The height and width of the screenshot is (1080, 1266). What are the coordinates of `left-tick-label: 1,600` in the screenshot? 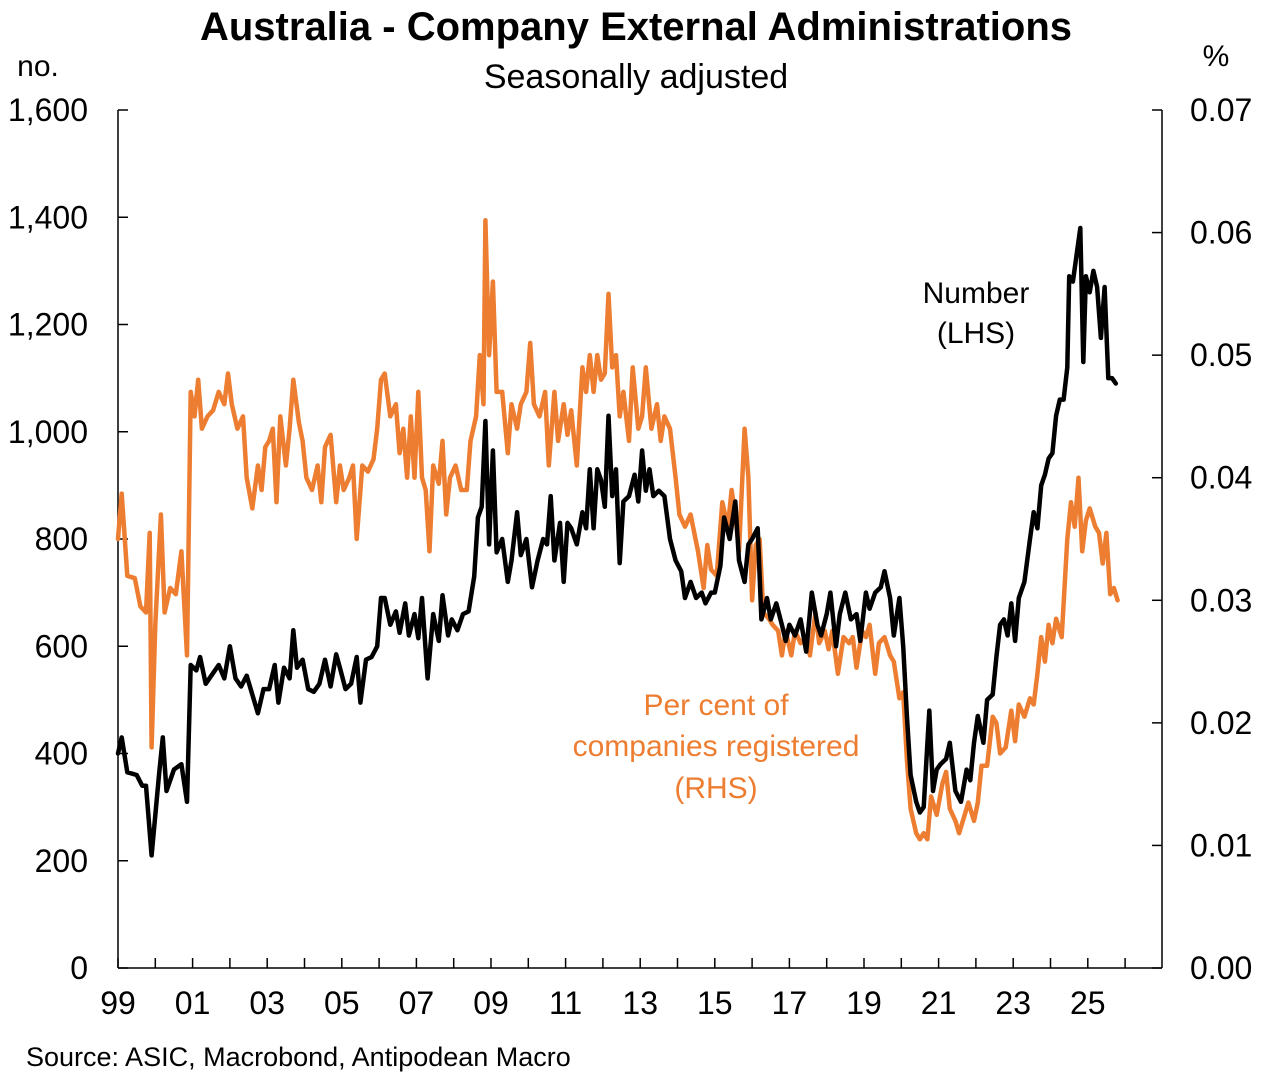 It's located at (48, 110).